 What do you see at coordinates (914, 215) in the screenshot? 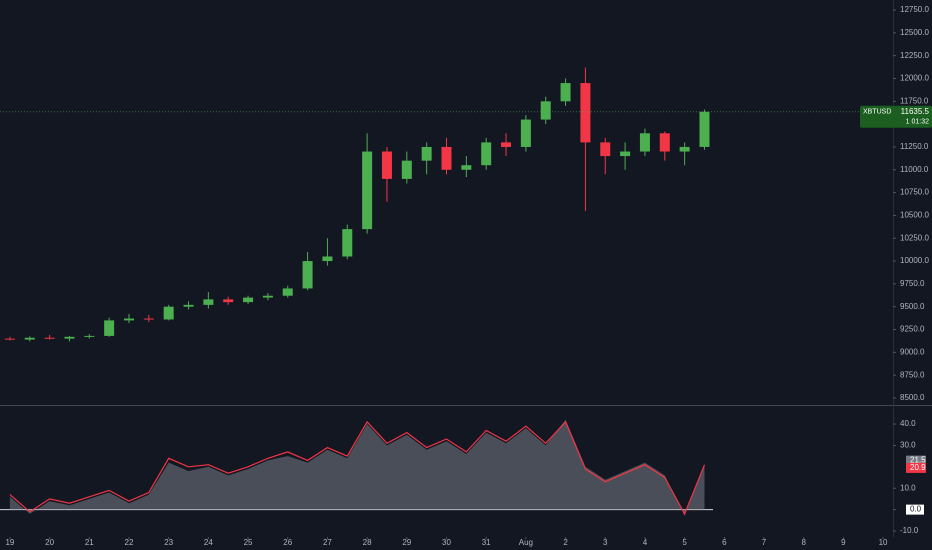
I see `y-tick-label: 10500.0` at bounding box center [914, 215].